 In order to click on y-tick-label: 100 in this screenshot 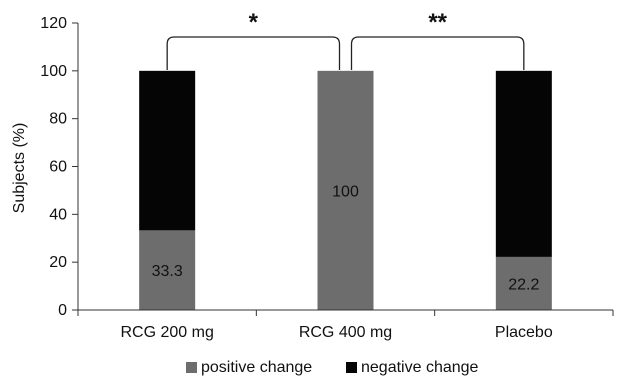, I will do `click(53, 71)`.